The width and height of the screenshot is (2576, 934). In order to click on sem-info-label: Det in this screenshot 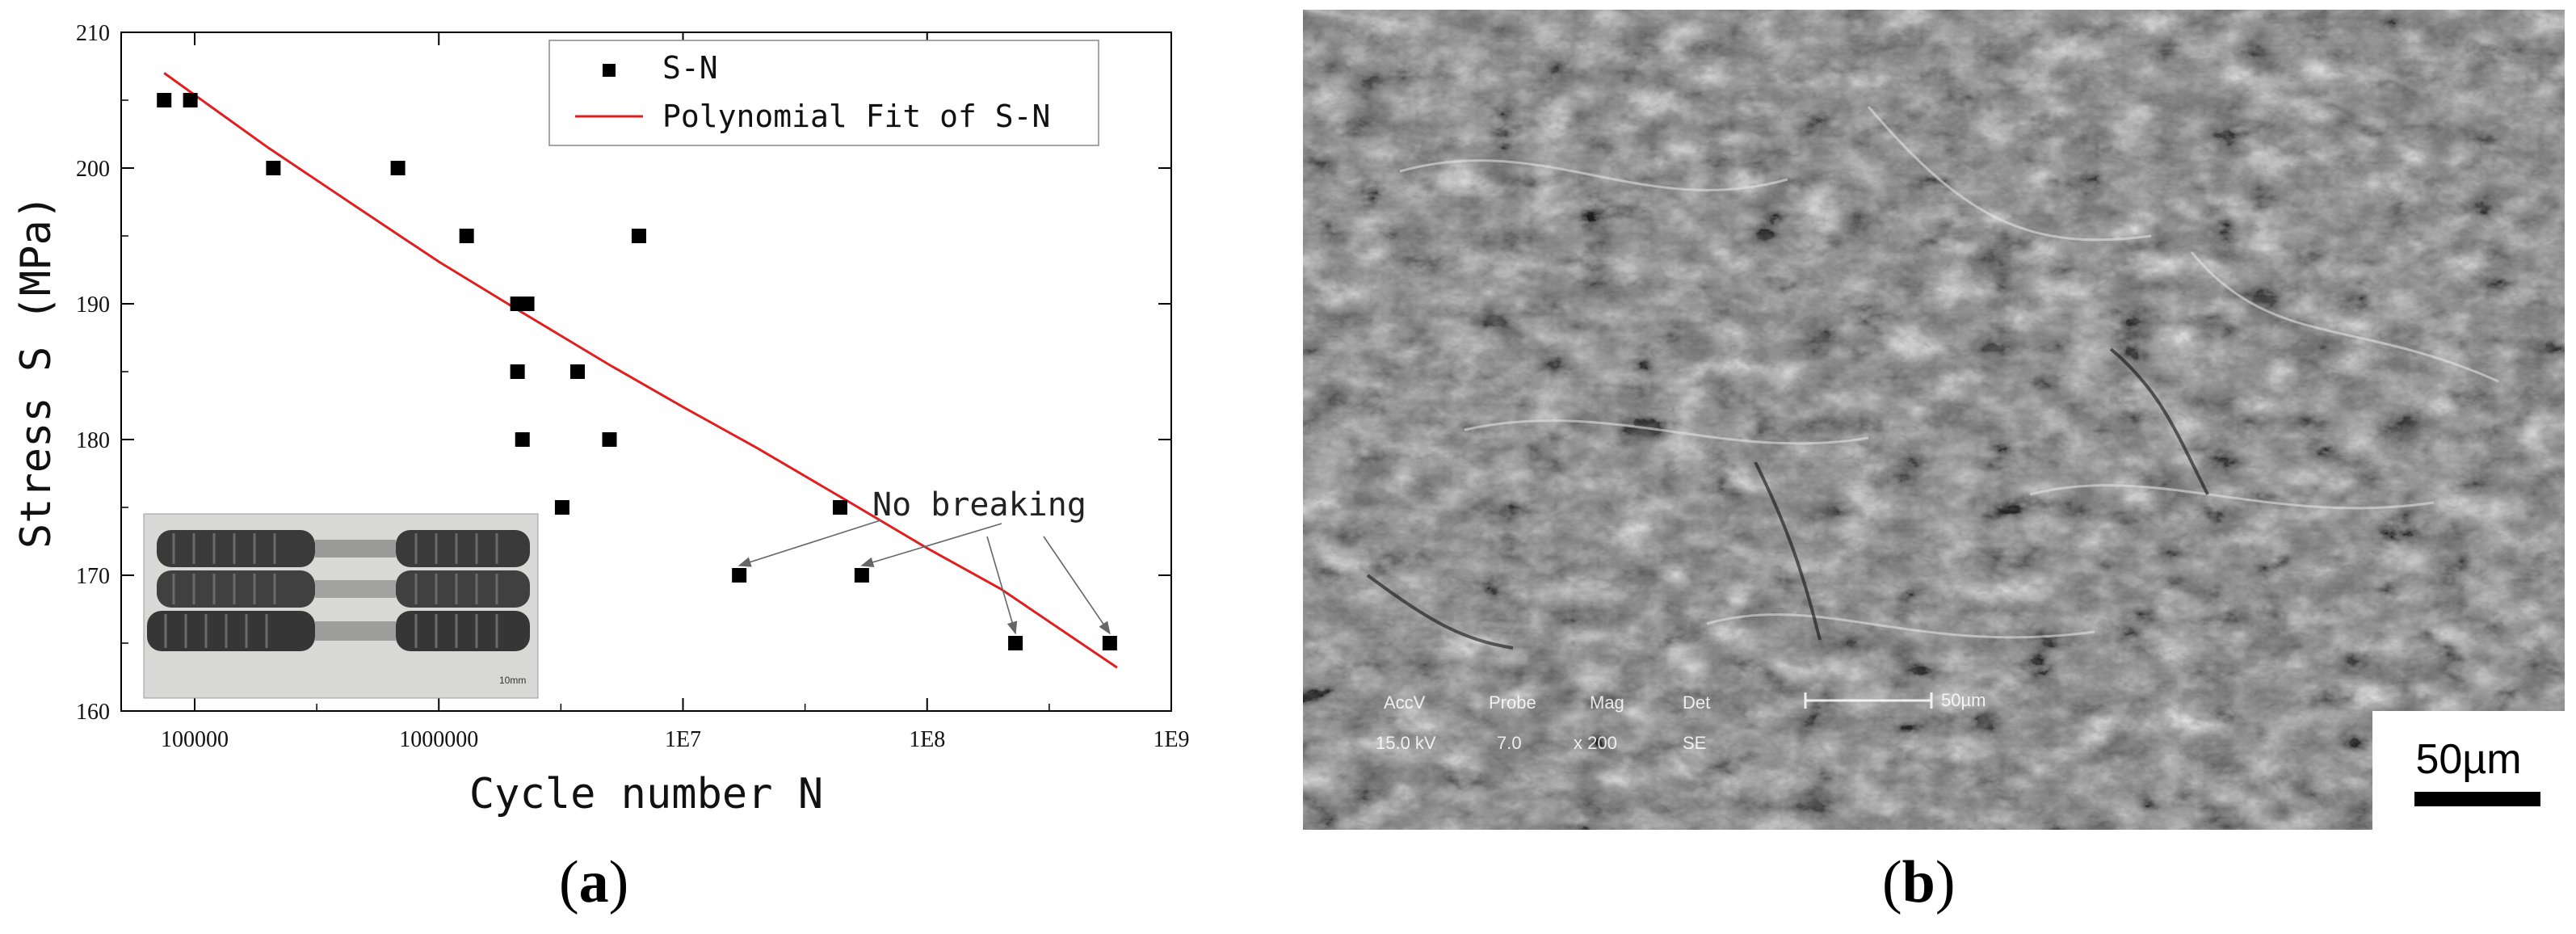, I will do `click(1697, 703)`.